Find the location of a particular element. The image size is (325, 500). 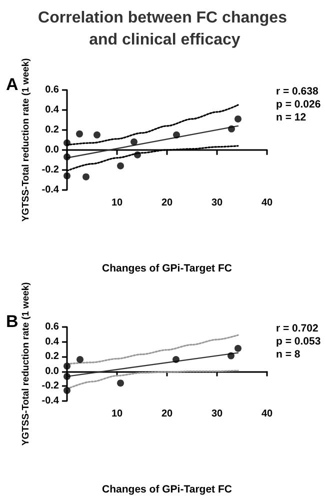

text: B is located at coordinates (12, 321).